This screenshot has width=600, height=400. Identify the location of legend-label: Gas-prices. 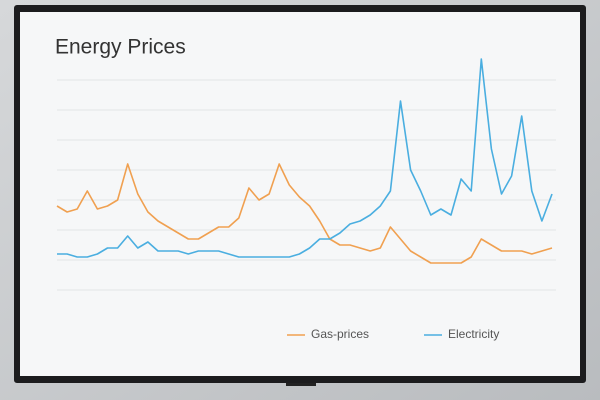
(340, 334).